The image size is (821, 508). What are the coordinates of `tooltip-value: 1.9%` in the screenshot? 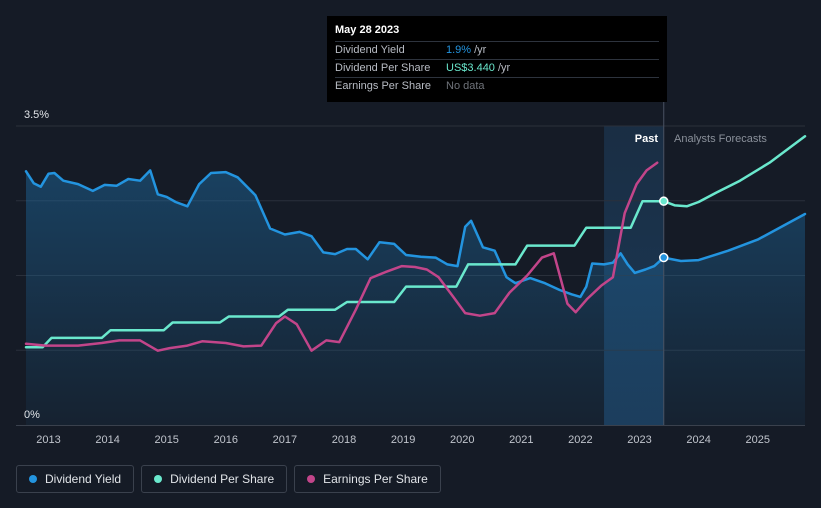 It's located at (459, 50).